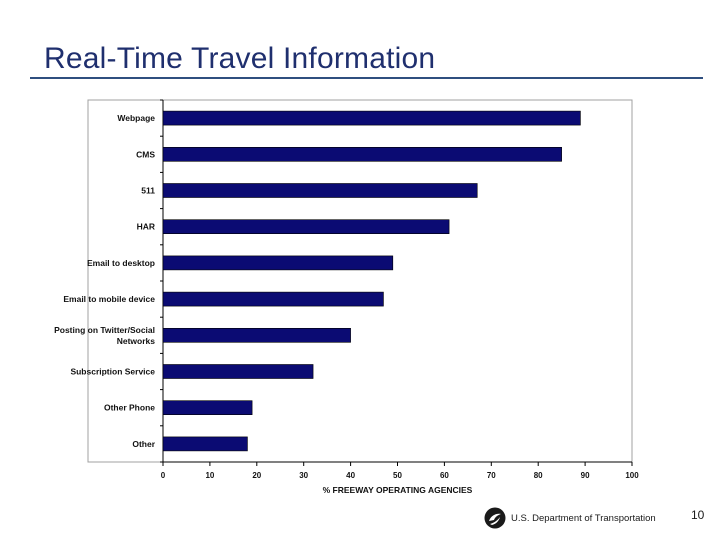 The image size is (720, 540). What do you see at coordinates (632, 475) in the screenshot?
I see `x-tick-label: 100` at bounding box center [632, 475].